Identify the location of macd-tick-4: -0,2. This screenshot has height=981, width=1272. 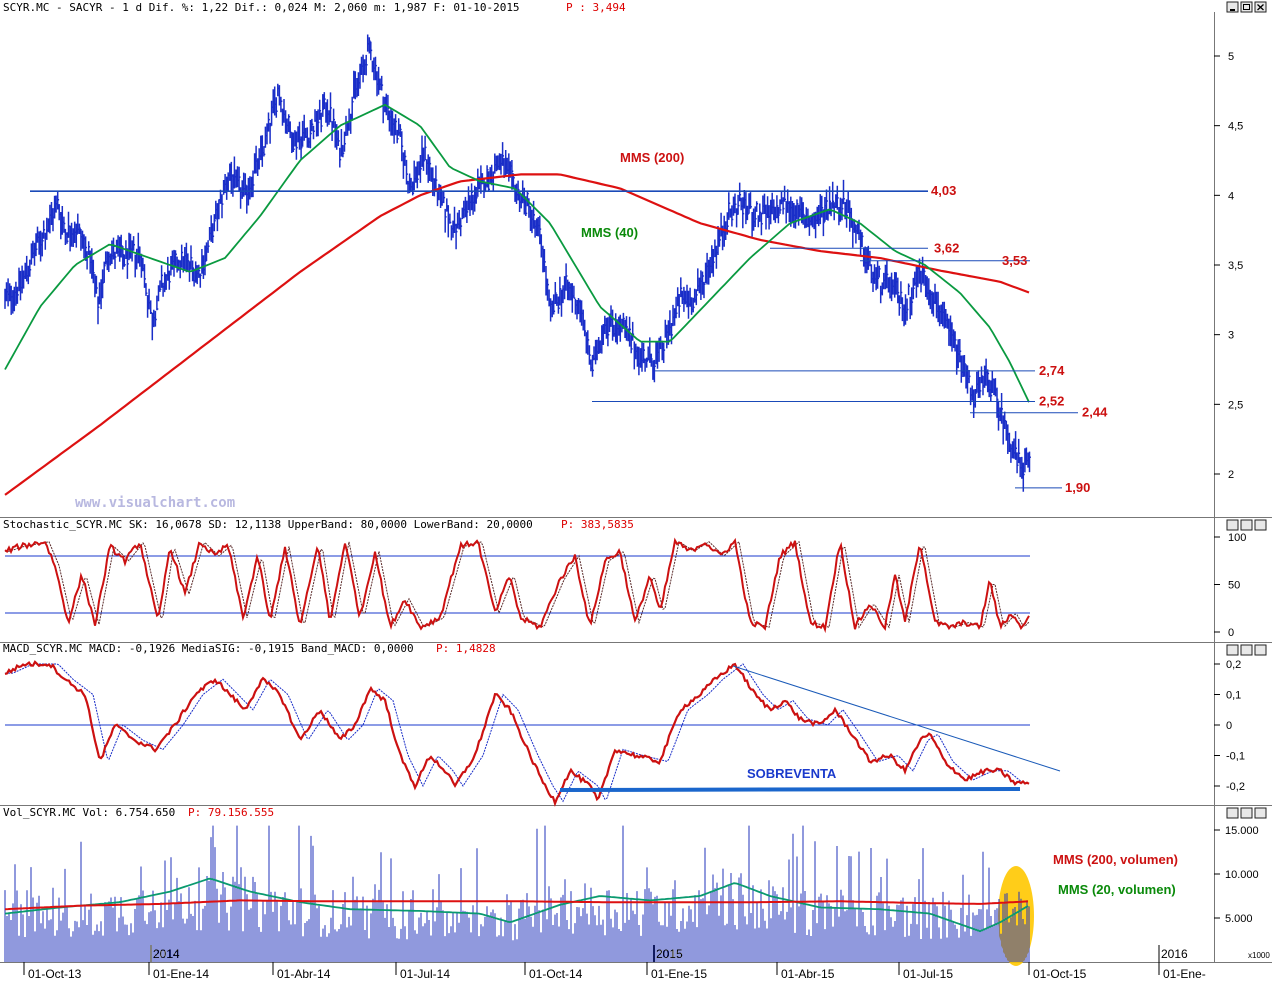
(1235, 787).